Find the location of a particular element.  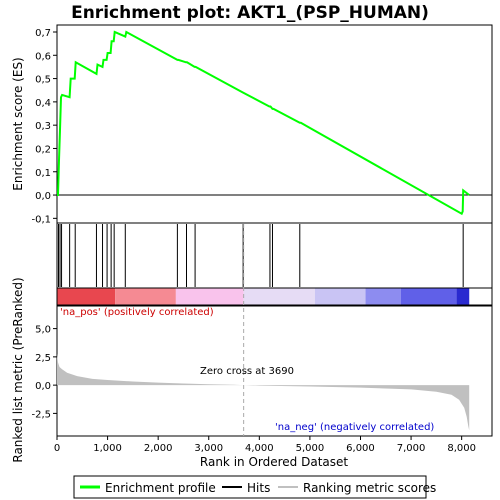

rank-y-tick-label: 0,0 is located at coordinates (43, 386).